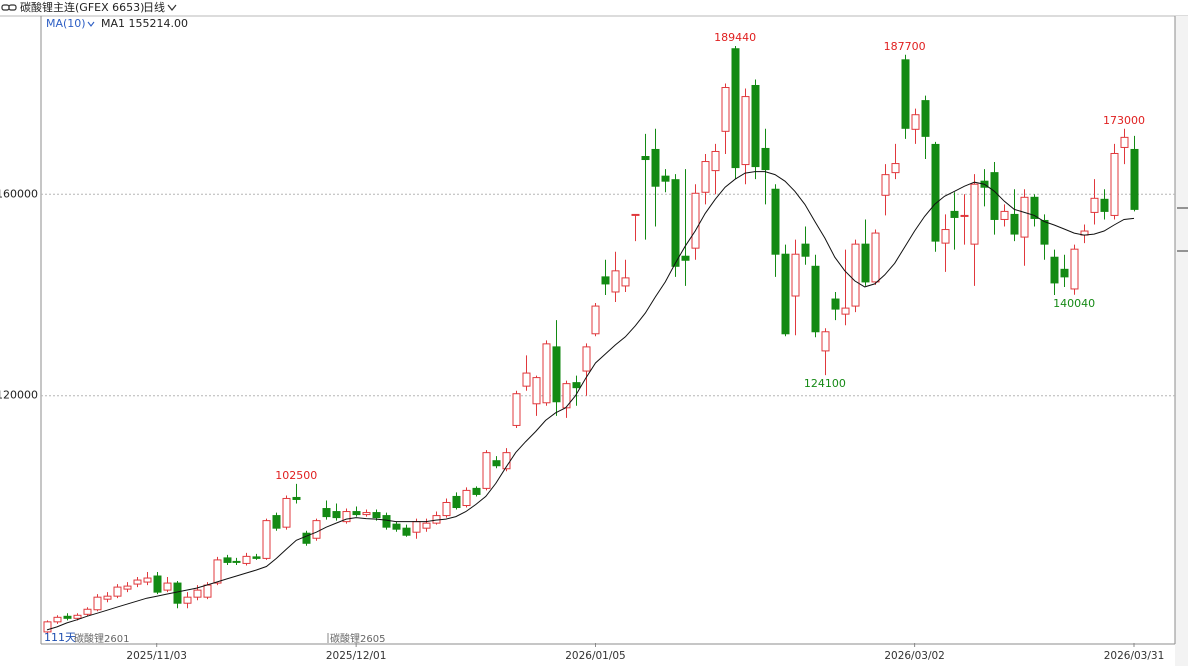  Describe the element at coordinates (66, 23) in the screenshot. I see `ma-legend-name: MA(10)` at that location.